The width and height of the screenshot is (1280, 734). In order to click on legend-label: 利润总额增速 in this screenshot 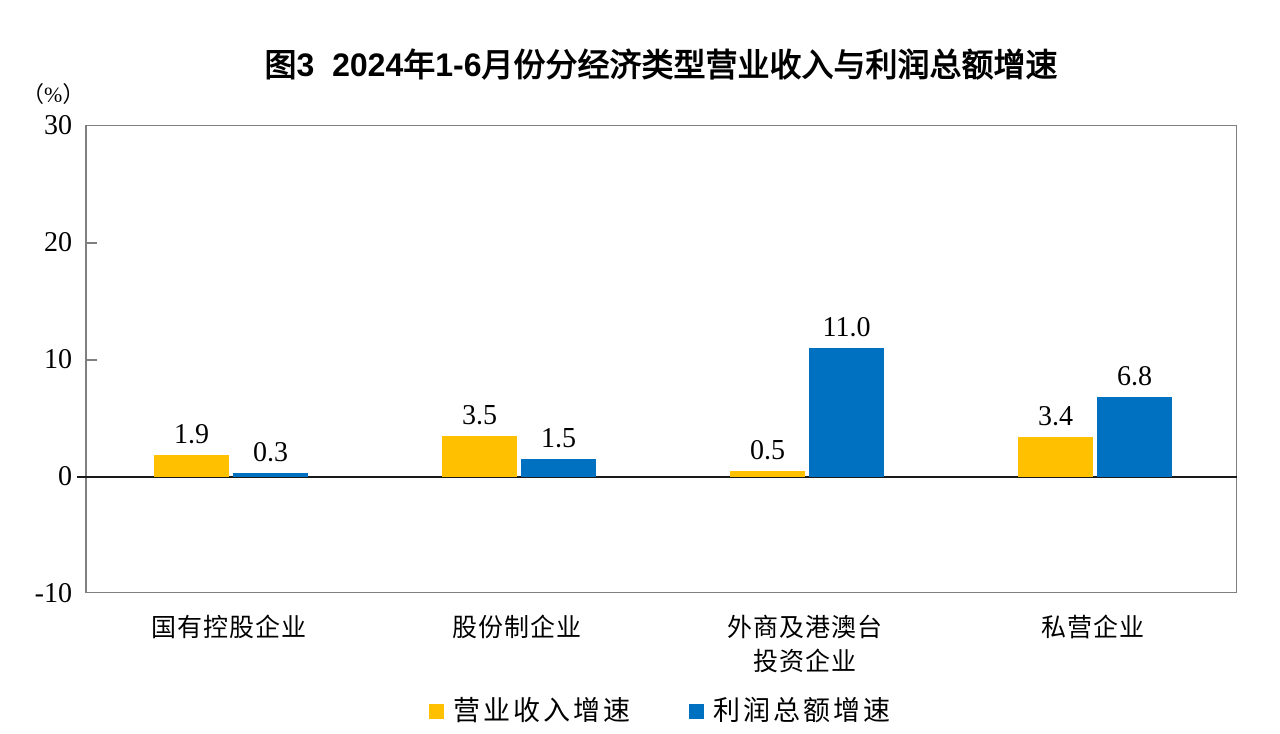, I will do `click(803, 711)`.